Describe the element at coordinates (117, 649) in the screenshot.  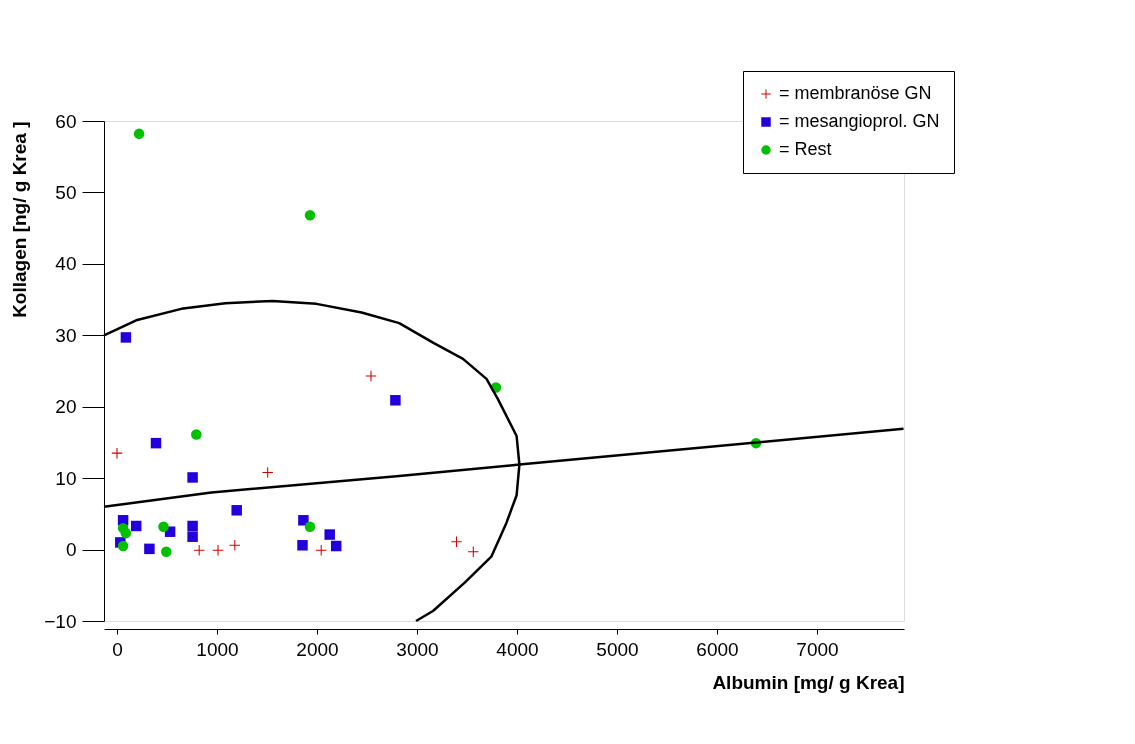
I see `x-tick-label: 0` at that location.